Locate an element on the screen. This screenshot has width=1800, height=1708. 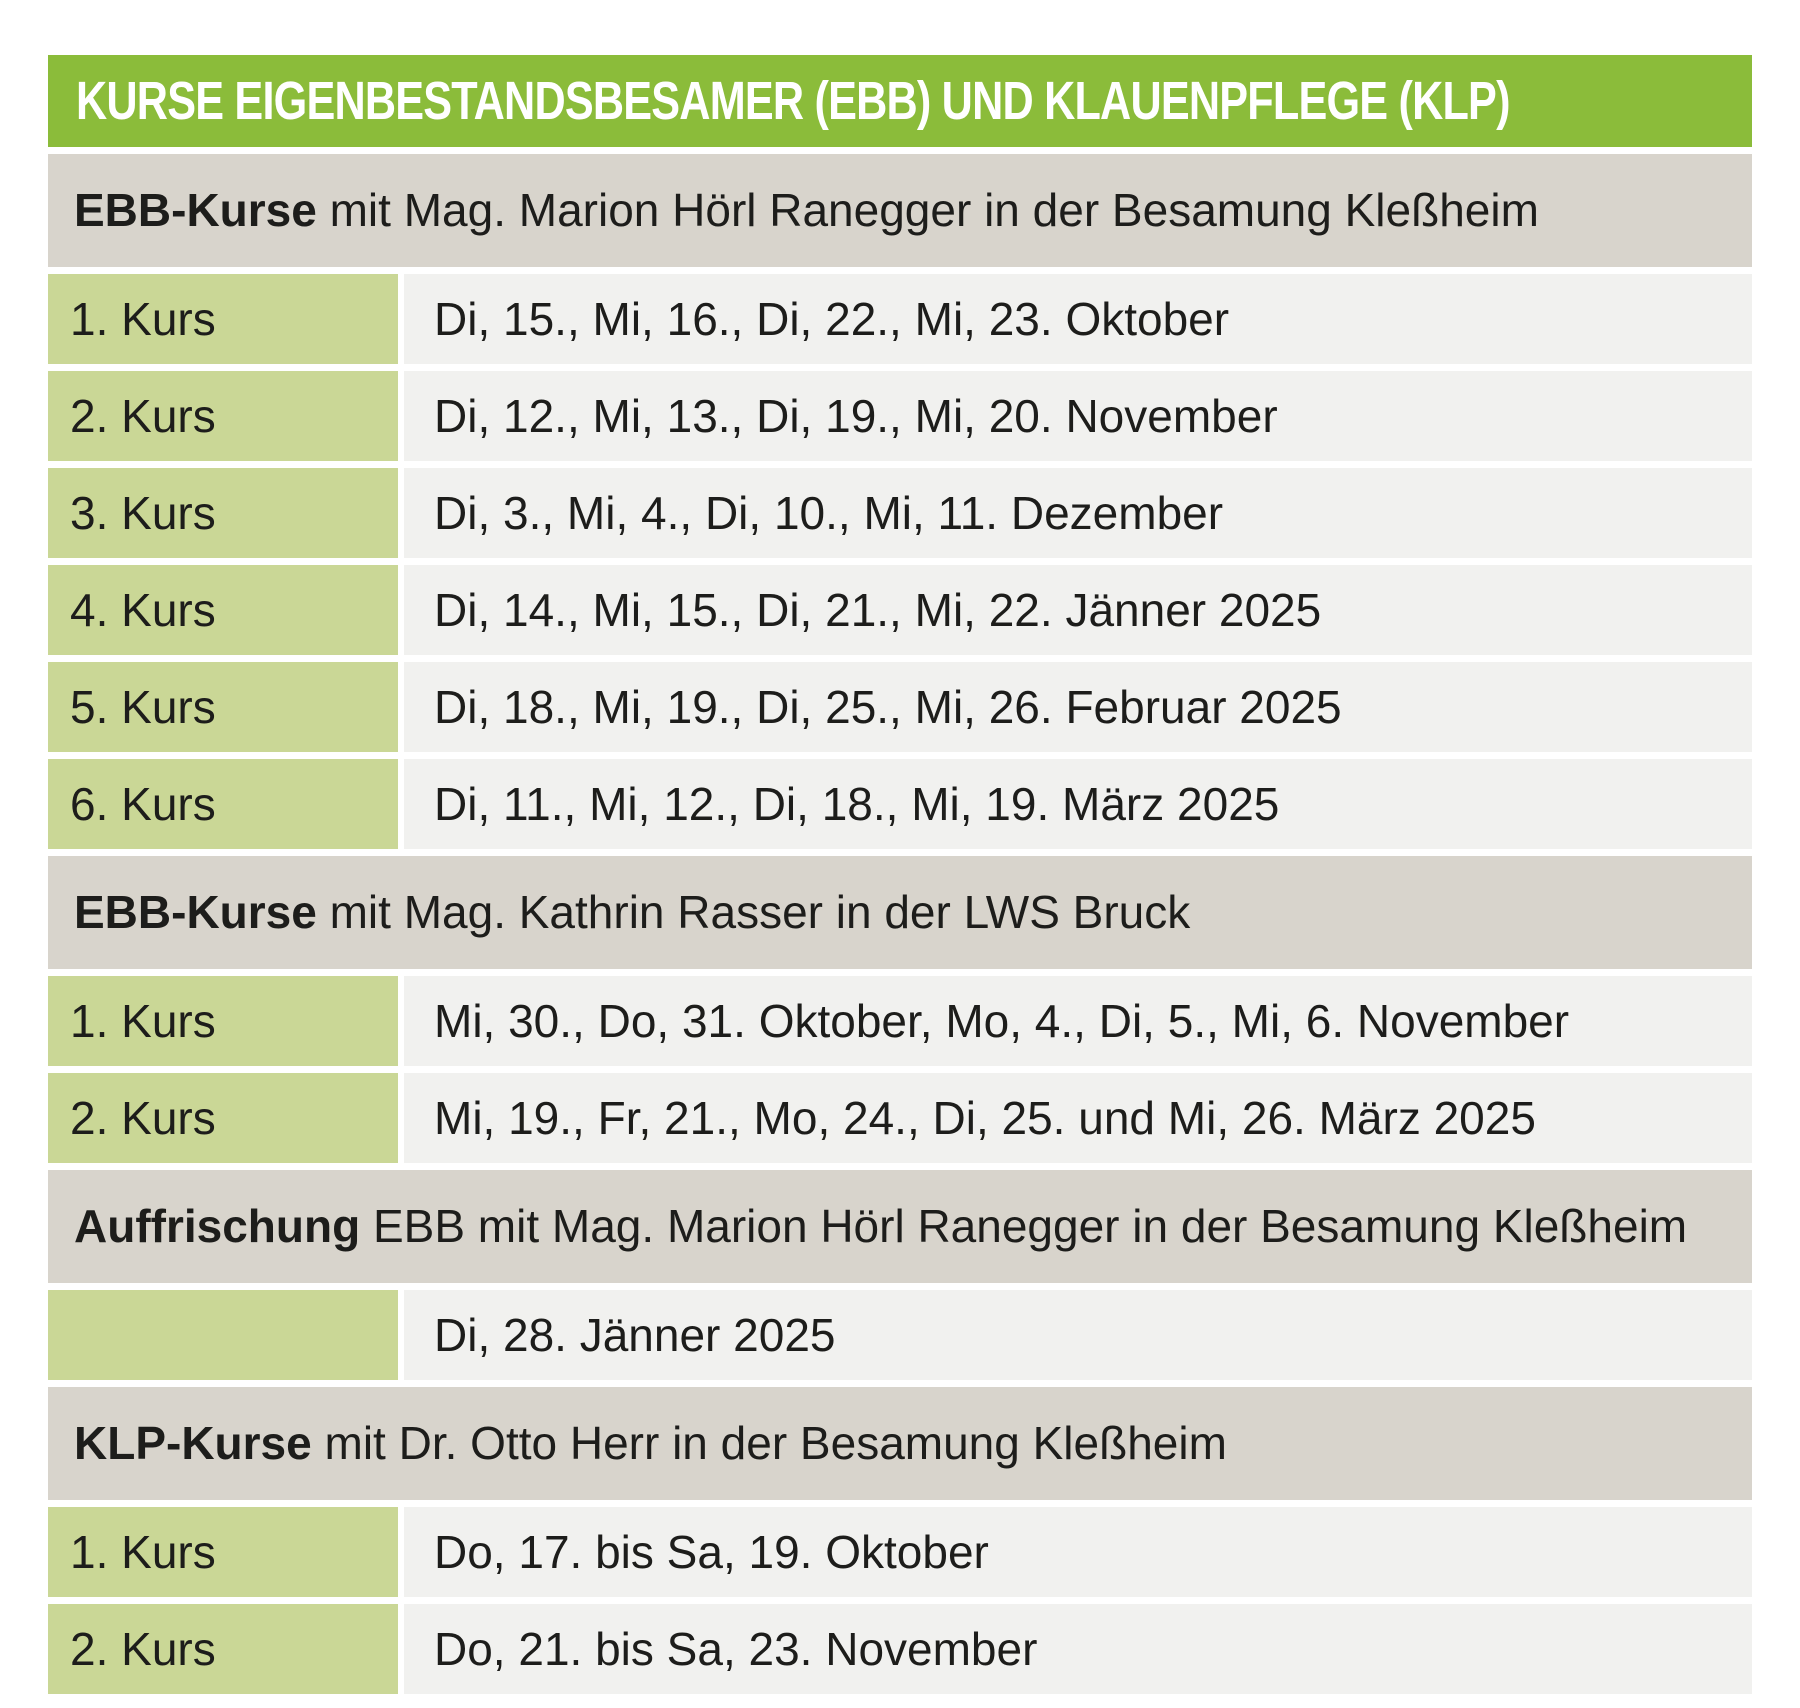
table-row: 2. Kurs Do, 21. bis Sa, 23. November is located at coordinates (900, 1649).